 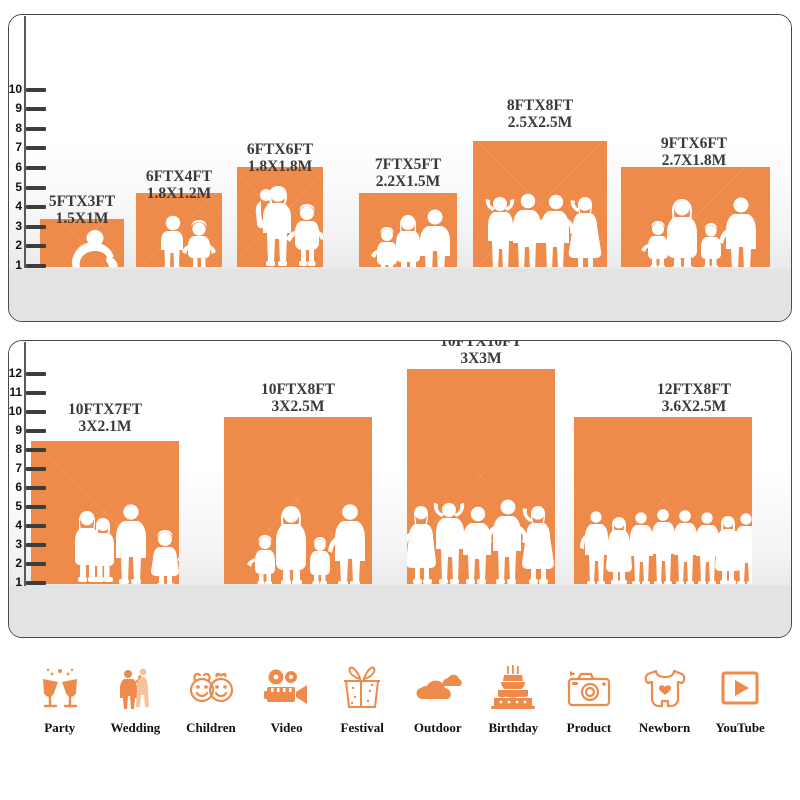 What do you see at coordinates (18, 487) in the screenshot?
I see `y-tick-label: 6` at bounding box center [18, 487].